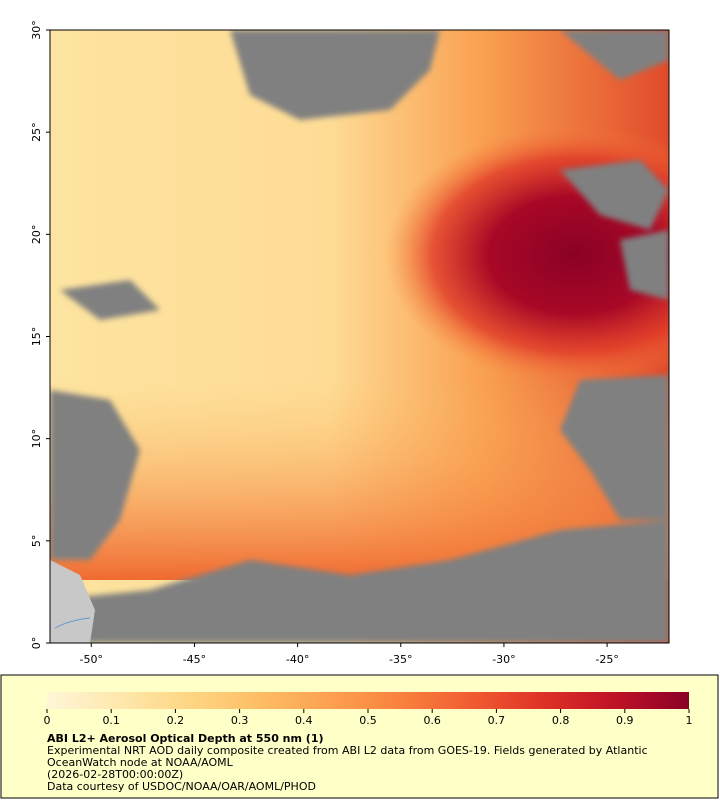  I want to click on x-tick-label: -50°, so click(91, 659).